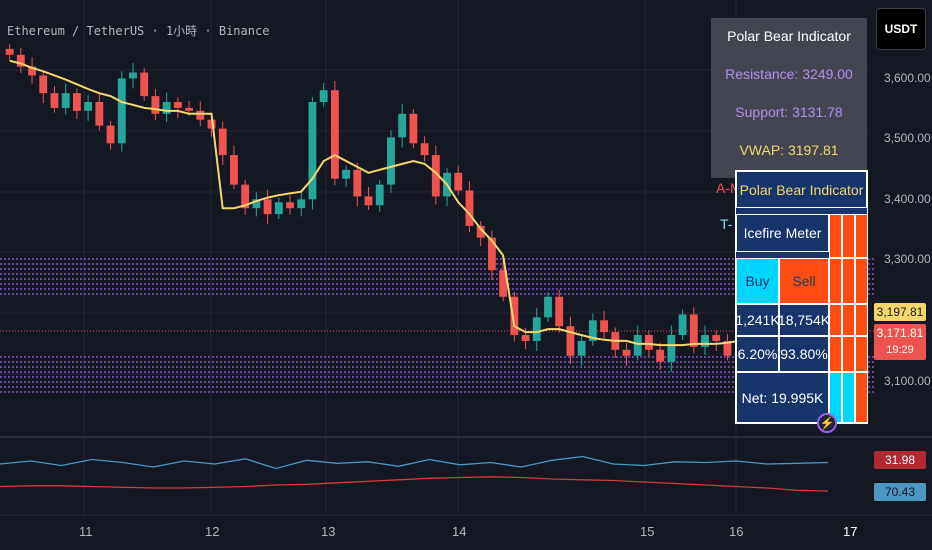  I want to click on price-axis-label: 3,300.00, so click(907, 259).